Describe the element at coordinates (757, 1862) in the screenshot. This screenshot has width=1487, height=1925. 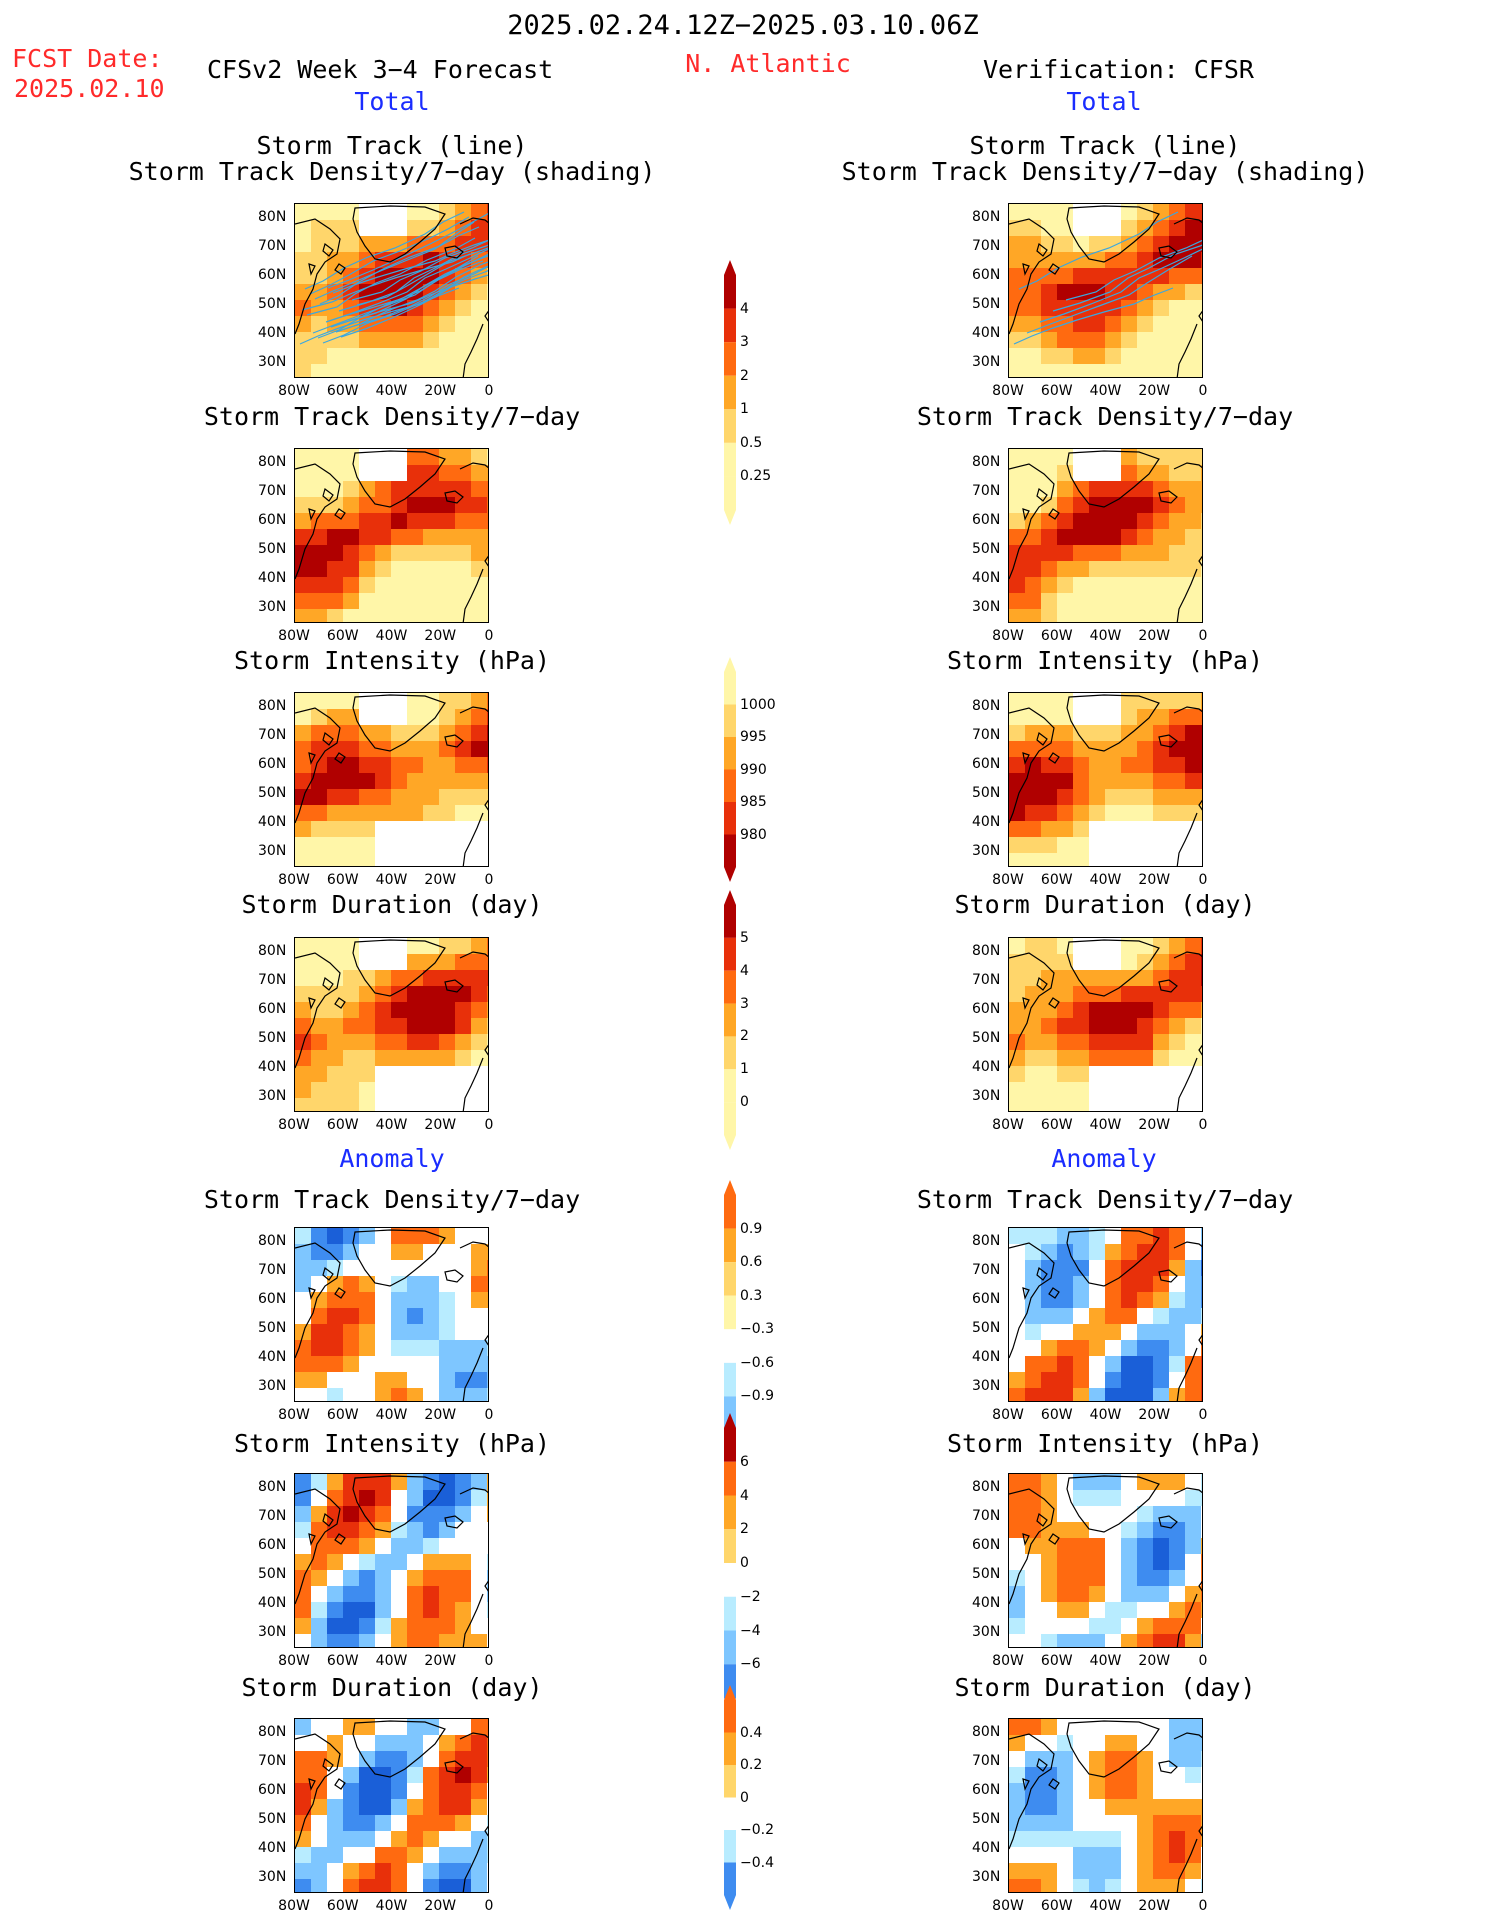
I see `colorbar-label: −0.4` at that location.